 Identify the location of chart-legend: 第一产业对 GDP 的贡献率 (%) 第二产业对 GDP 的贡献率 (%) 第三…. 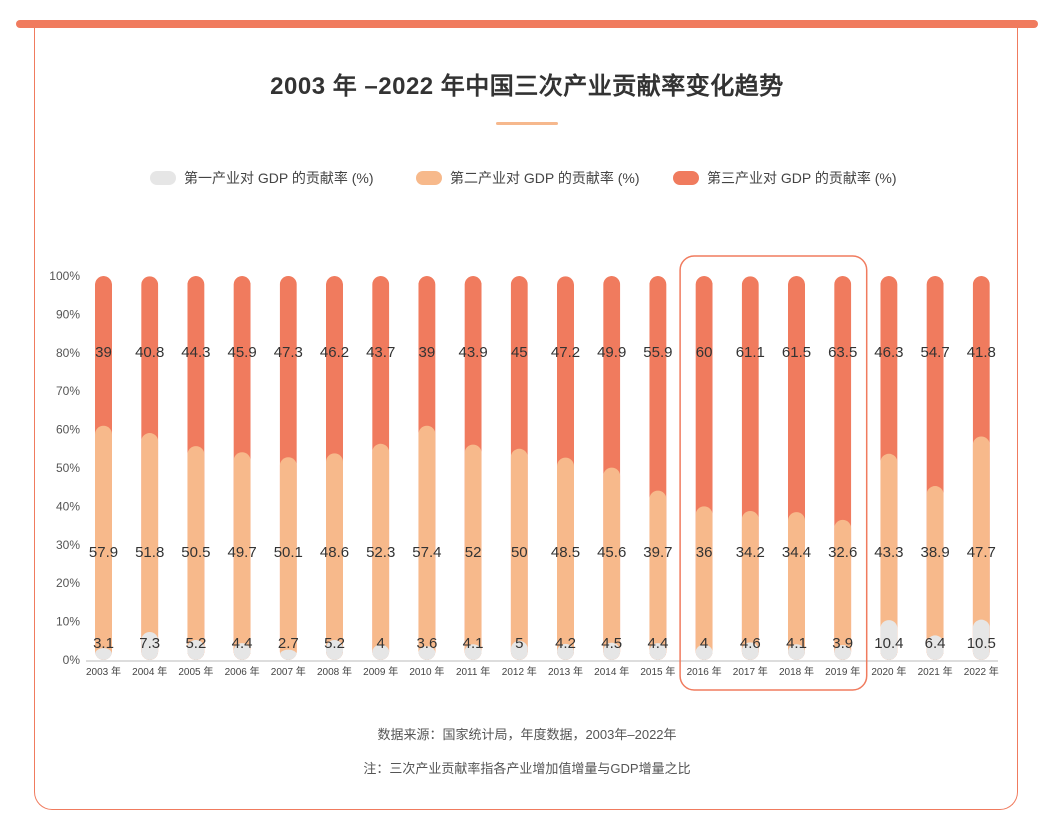
(527, 179).